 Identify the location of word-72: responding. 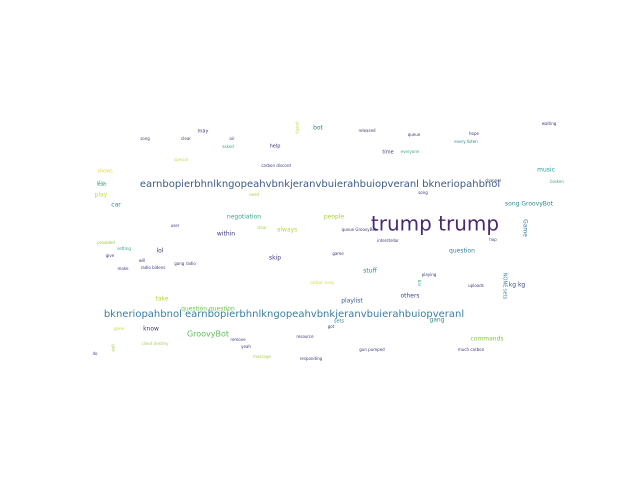
(311, 358).